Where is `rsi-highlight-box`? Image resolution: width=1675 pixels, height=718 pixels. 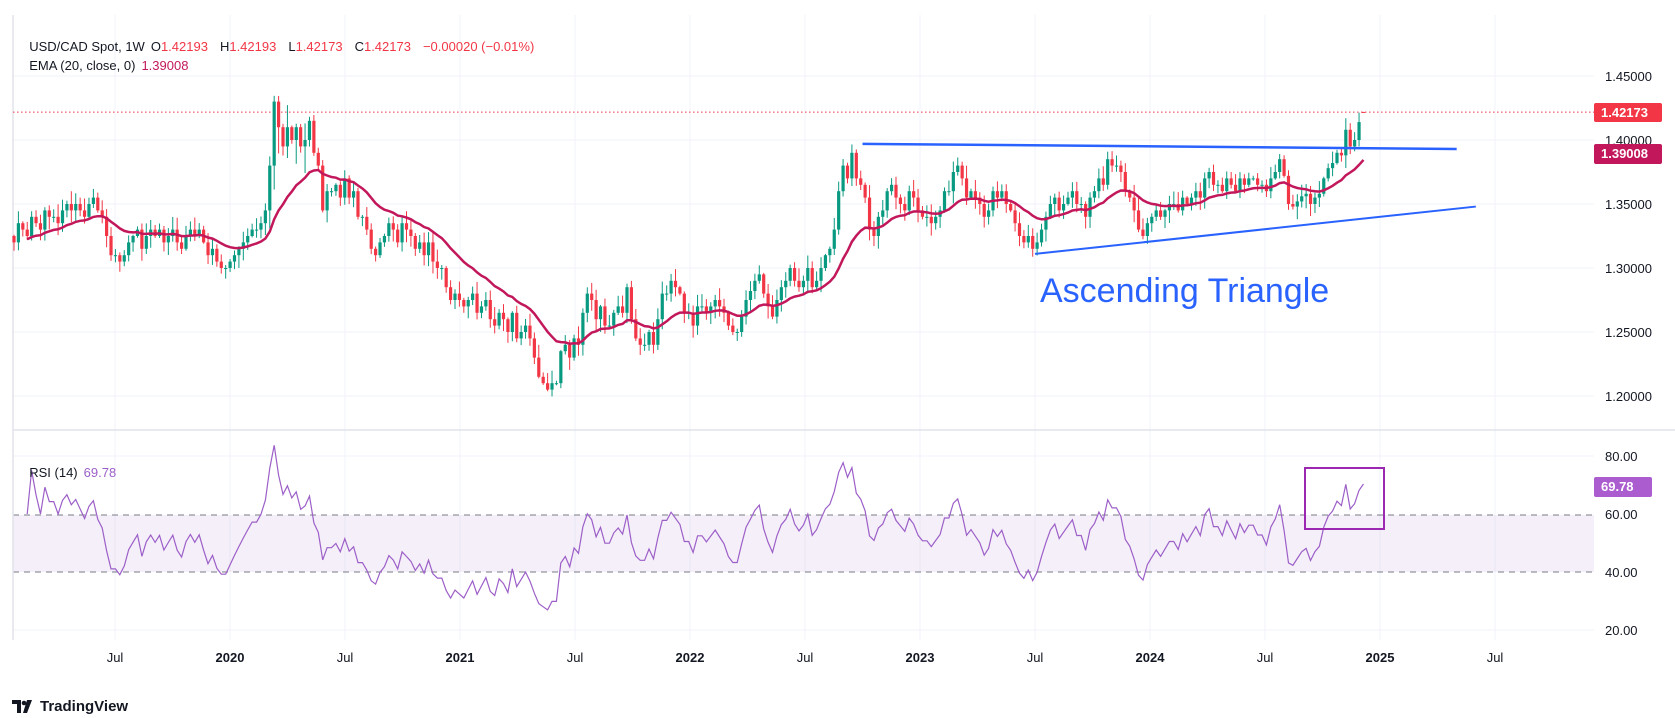 rsi-highlight-box is located at coordinates (1344, 498).